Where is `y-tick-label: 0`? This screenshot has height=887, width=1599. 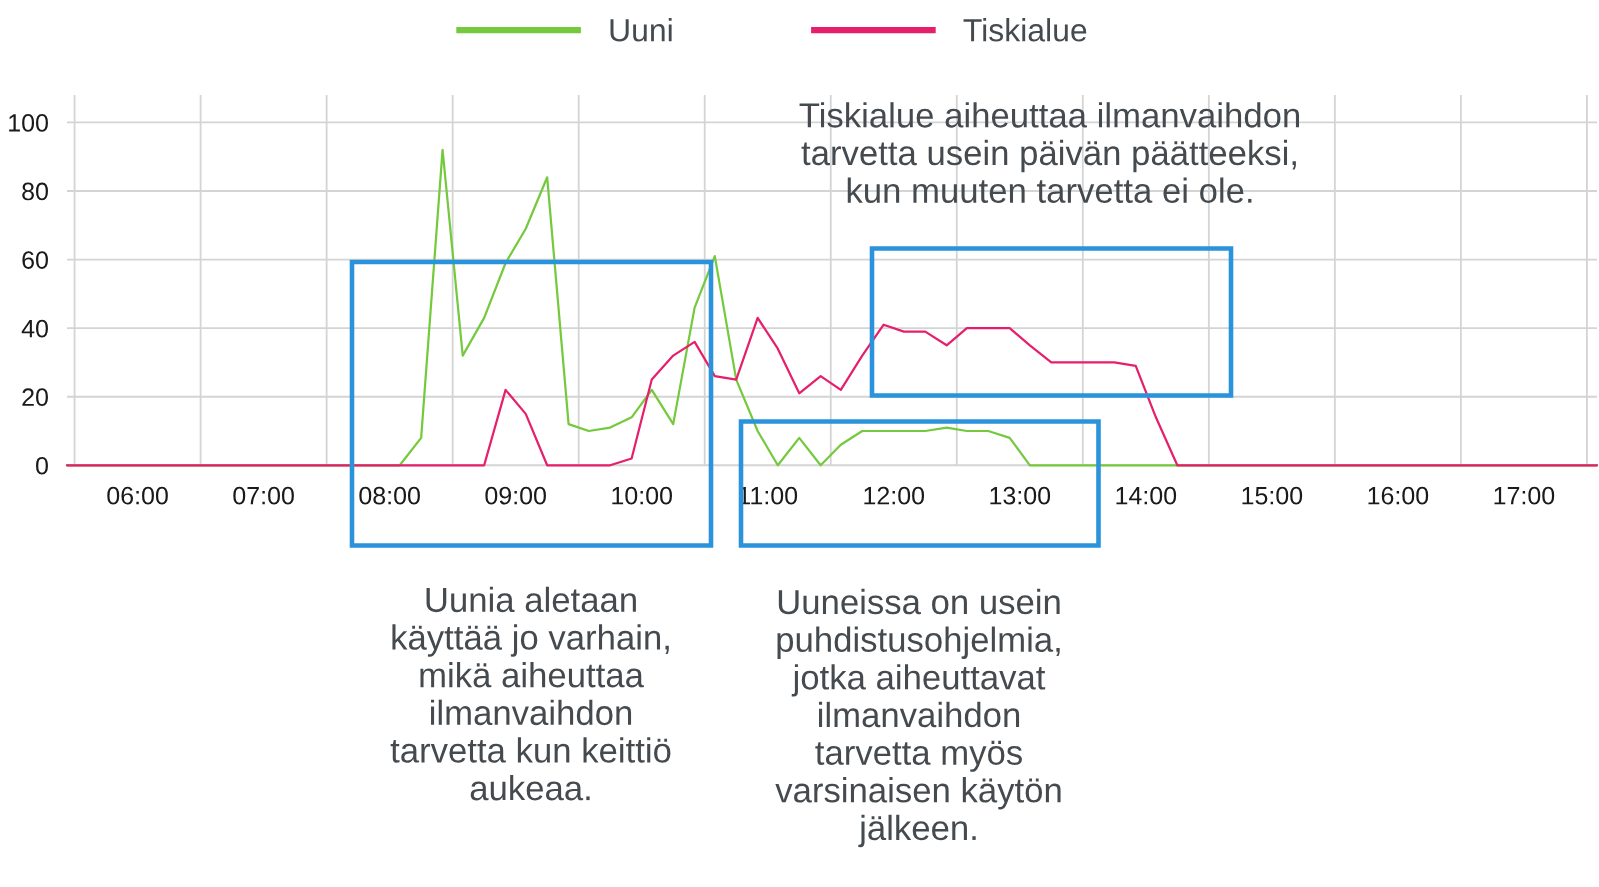 y-tick-label: 0 is located at coordinates (42, 465).